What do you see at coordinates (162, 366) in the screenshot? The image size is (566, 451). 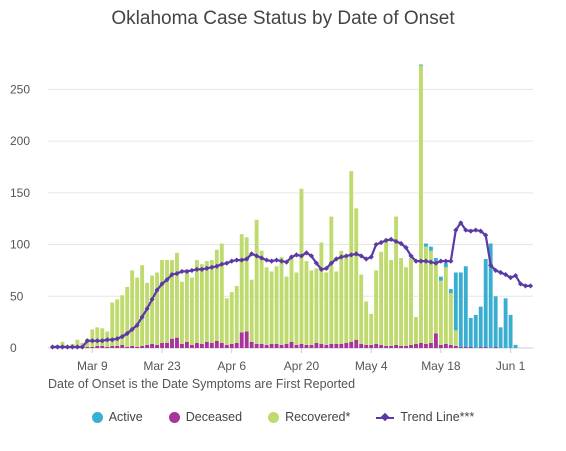 I see `x-tick-label: Mar 23` at bounding box center [162, 366].